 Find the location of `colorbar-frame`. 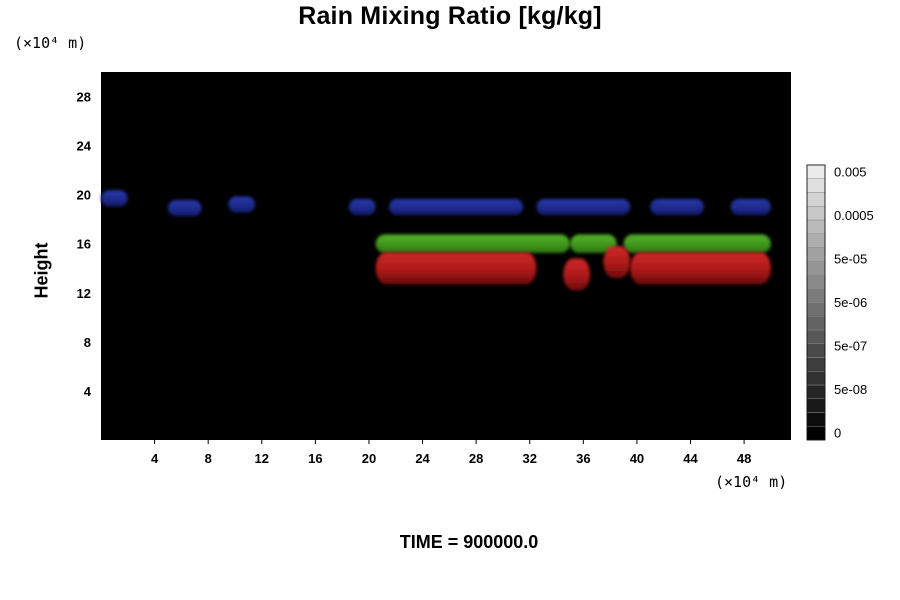

colorbar-frame is located at coordinates (816, 302).